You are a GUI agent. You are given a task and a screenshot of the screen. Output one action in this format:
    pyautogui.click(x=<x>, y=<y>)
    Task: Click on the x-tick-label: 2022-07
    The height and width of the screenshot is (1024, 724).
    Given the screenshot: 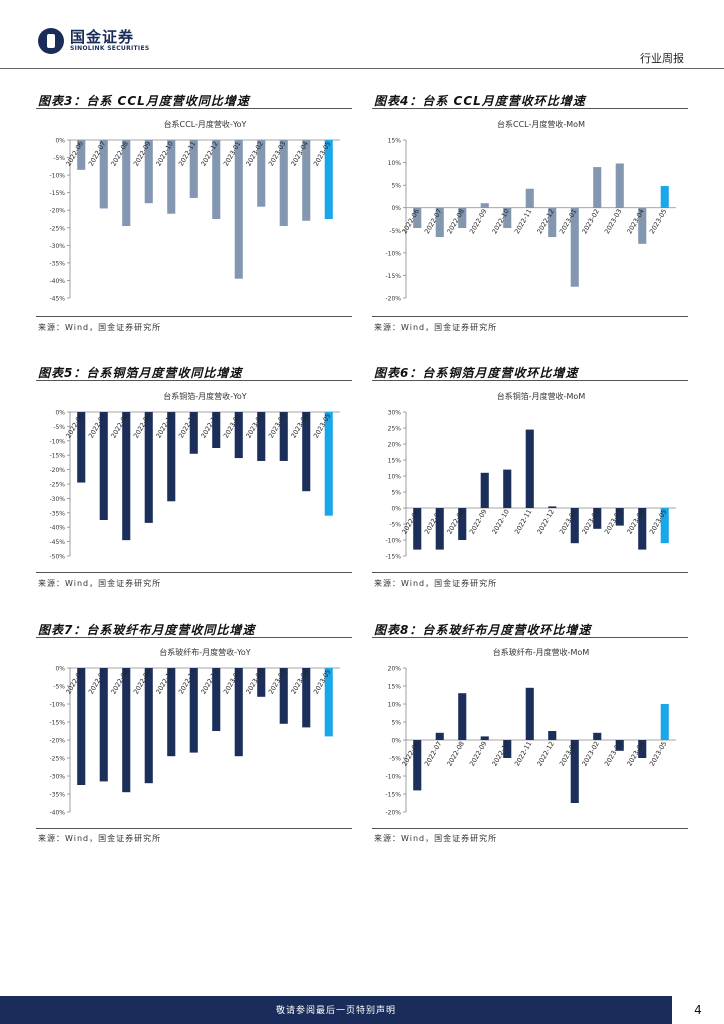 What is the action you would take?
    pyautogui.click(x=433, y=754)
    